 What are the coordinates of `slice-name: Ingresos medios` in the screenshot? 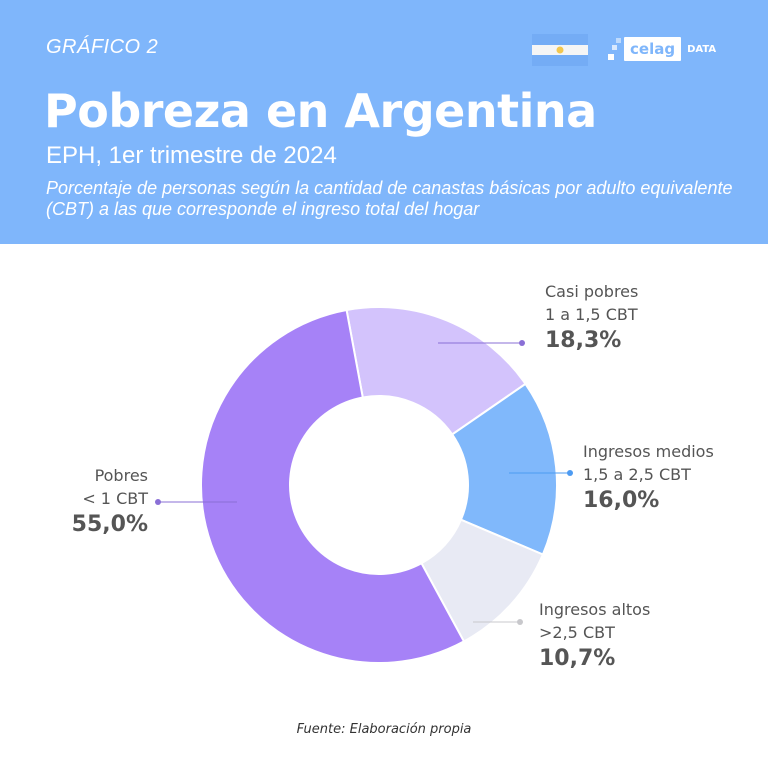 It's located at (648, 451).